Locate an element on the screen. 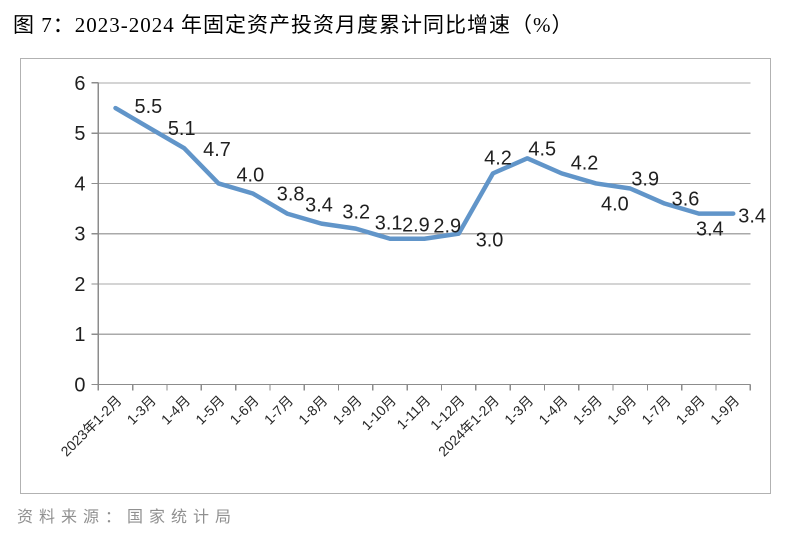 The height and width of the screenshot is (534, 800). y-tick-label: 1 is located at coordinates (79, 335).